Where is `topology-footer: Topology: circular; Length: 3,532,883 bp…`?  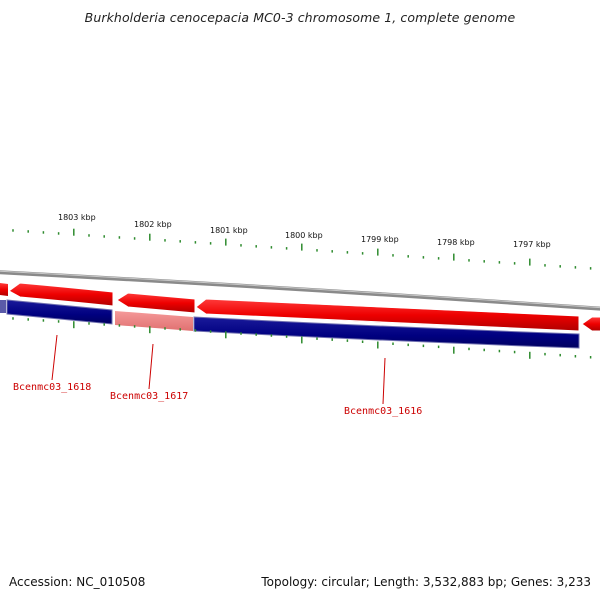 topology-footer: Topology: circular; Length: 3,532,883 bp… is located at coordinates (426, 582).